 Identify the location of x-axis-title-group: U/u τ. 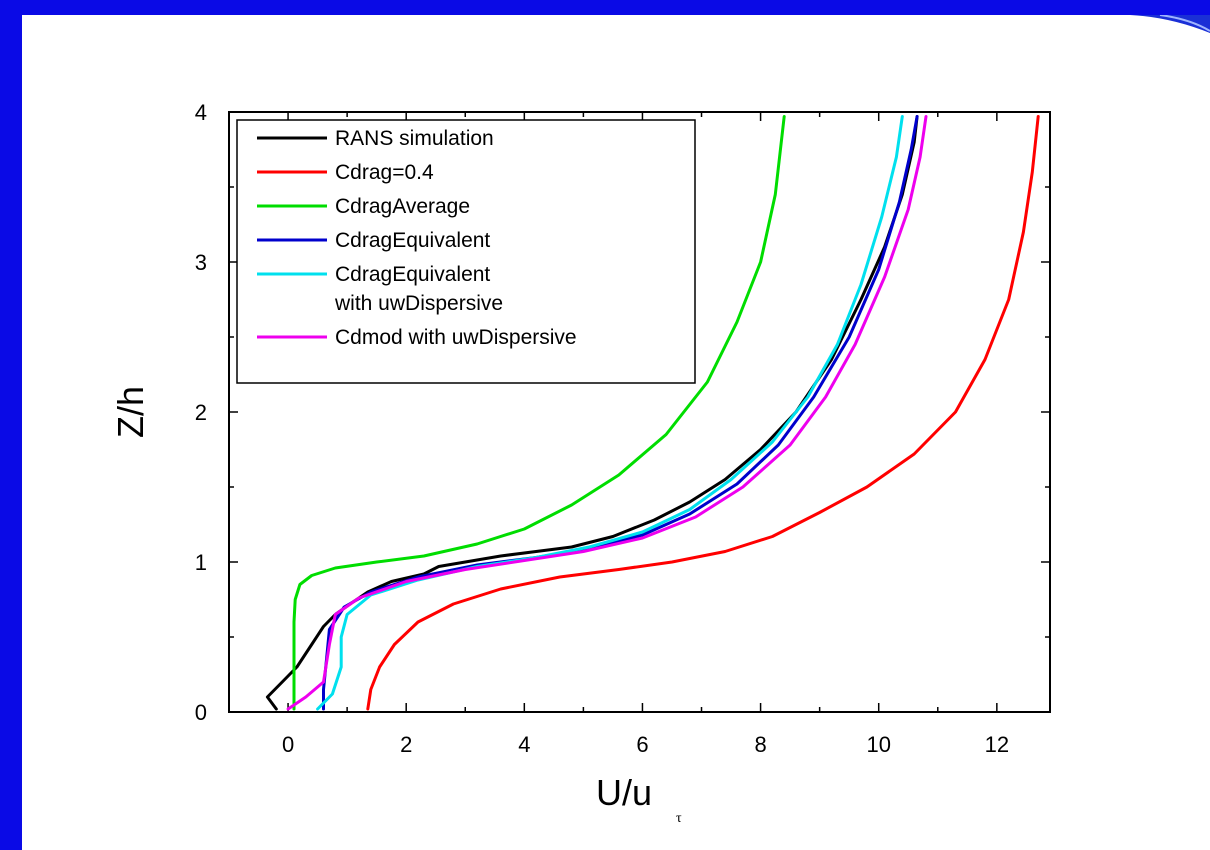
(639, 799).